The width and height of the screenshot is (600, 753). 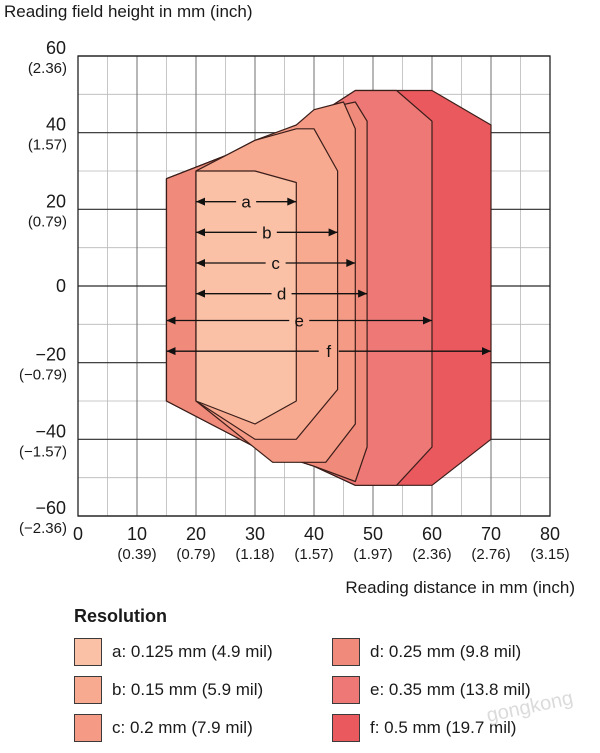 I want to click on legend-label: c: 0.2 mm (7.9 mil), so click(x=182, y=727).